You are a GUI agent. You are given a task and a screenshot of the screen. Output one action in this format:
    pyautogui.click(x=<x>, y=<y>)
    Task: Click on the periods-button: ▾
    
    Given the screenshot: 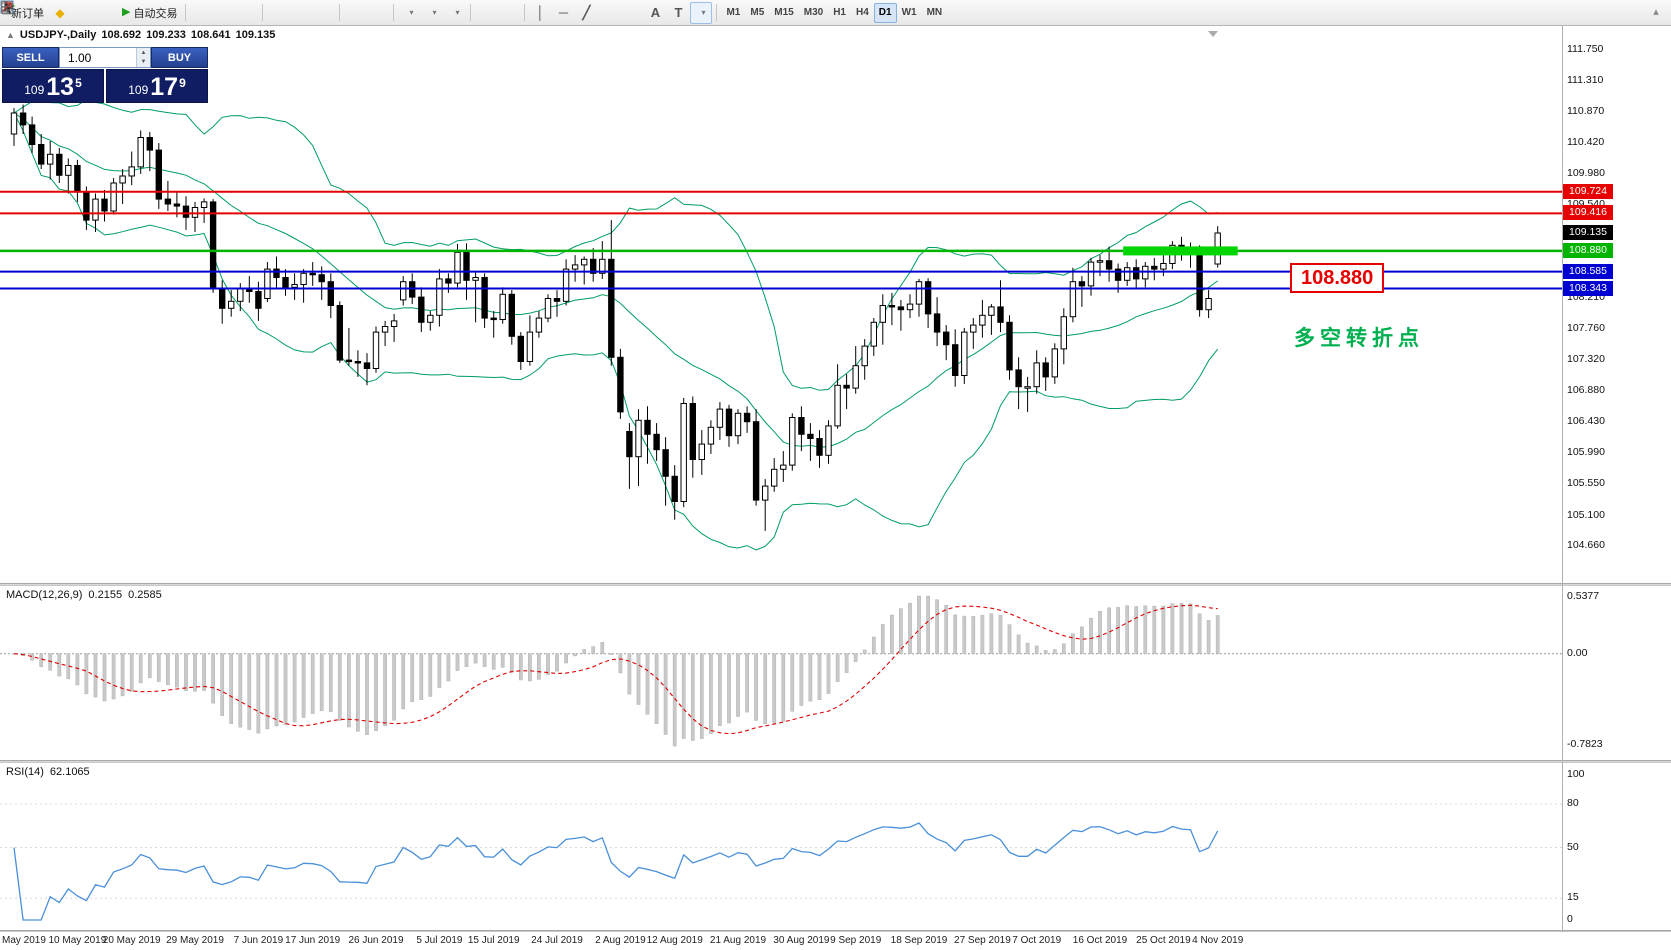 What is the action you would take?
    pyautogui.click(x=222, y=12)
    